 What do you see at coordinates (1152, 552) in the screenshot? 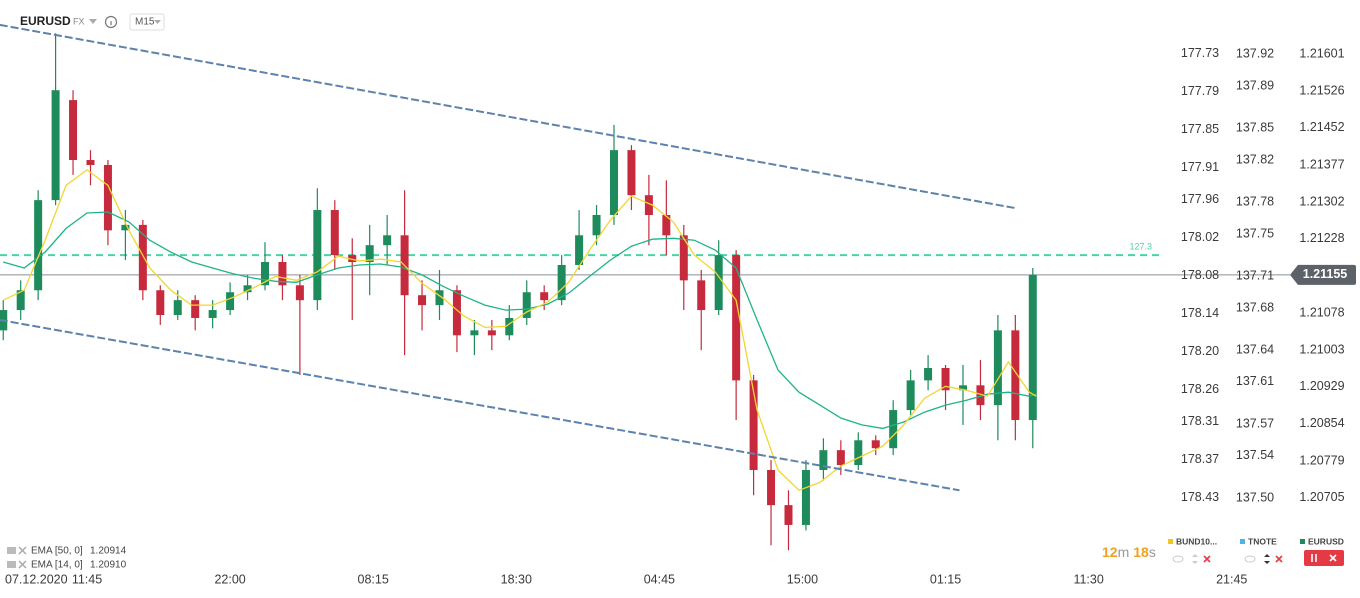
I see `countdown-seconds-unit: s` at bounding box center [1152, 552].